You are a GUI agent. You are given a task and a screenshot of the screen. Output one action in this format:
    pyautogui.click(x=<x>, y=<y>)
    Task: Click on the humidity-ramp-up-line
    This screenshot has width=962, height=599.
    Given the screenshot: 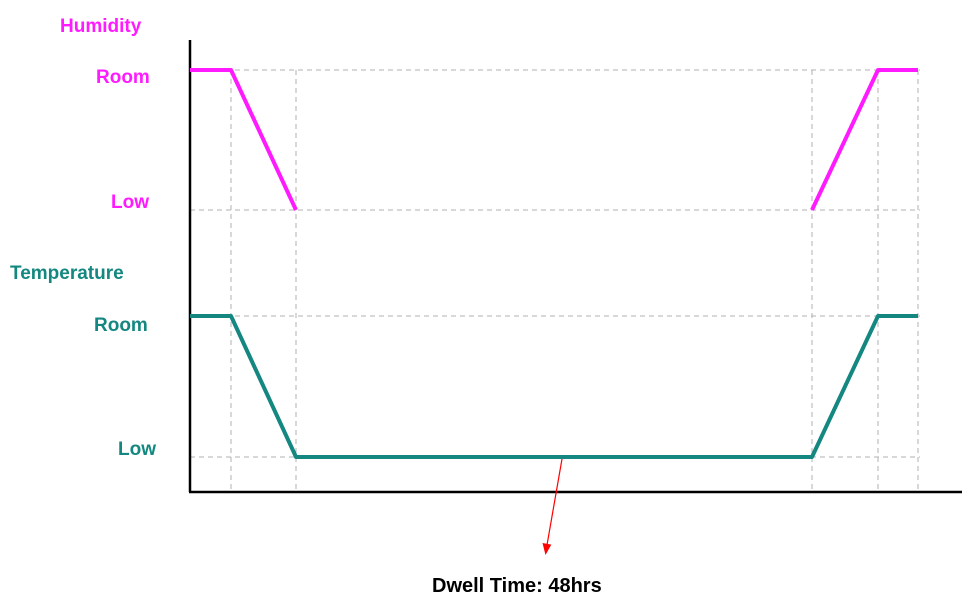 What is the action you would take?
    pyautogui.click(x=864, y=139)
    